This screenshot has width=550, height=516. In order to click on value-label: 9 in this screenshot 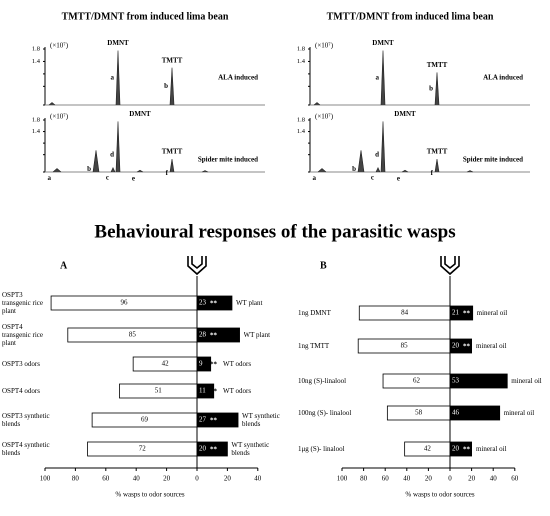, I will do `click(201, 364)`.